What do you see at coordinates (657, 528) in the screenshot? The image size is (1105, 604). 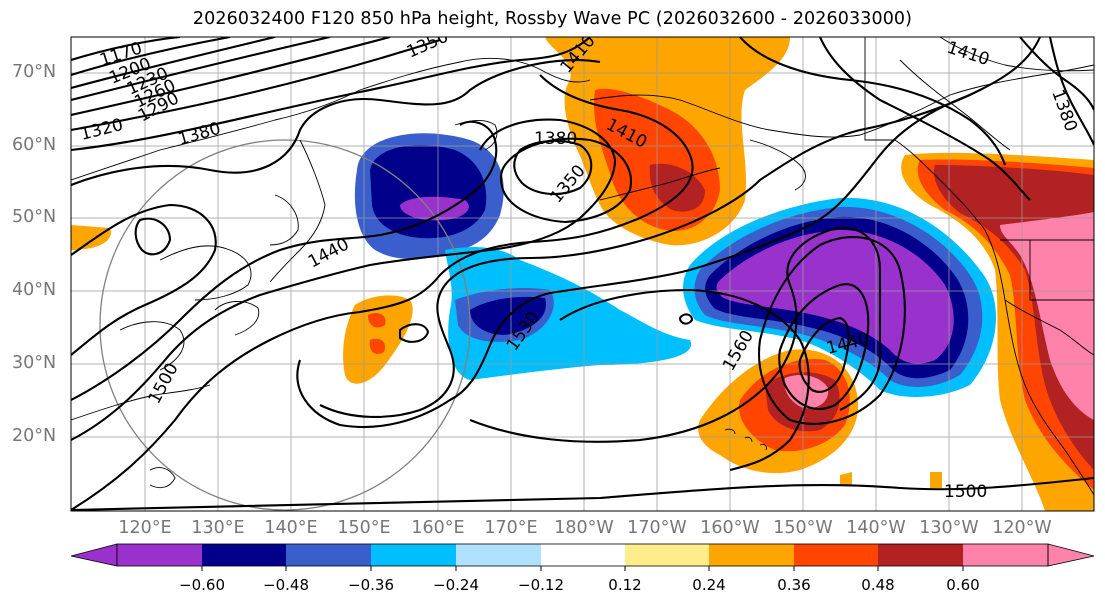 I see `lon-label-170w: 170°W` at bounding box center [657, 528].